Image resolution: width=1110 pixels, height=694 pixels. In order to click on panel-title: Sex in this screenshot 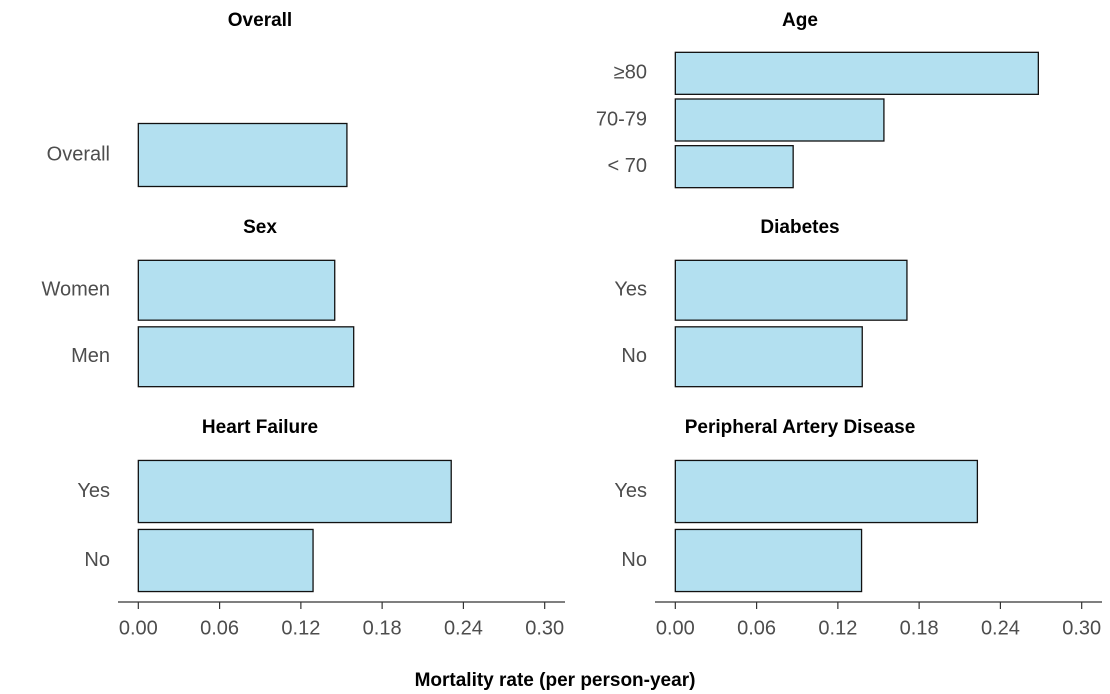, I will do `click(260, 227)`.